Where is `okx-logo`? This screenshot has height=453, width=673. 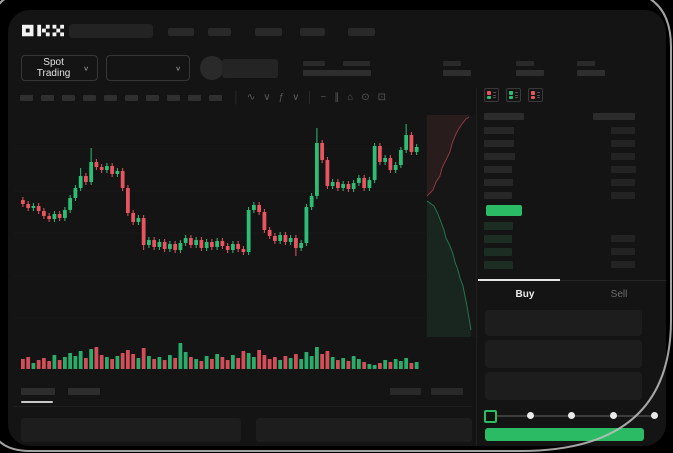
okx-logo is located at coordinates (43, 31).